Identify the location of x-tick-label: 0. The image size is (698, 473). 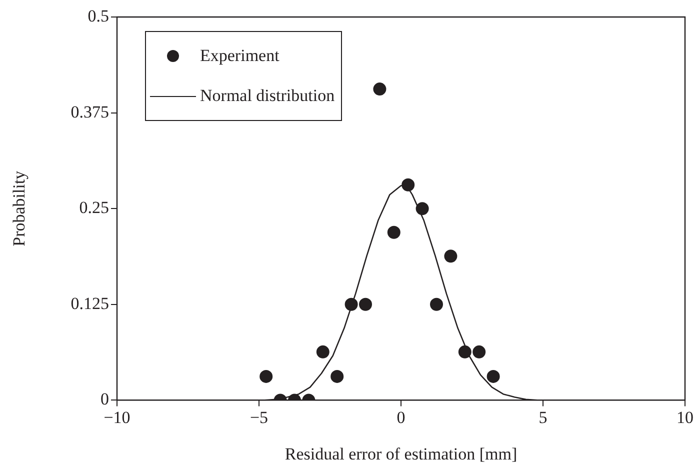
(401, 417).